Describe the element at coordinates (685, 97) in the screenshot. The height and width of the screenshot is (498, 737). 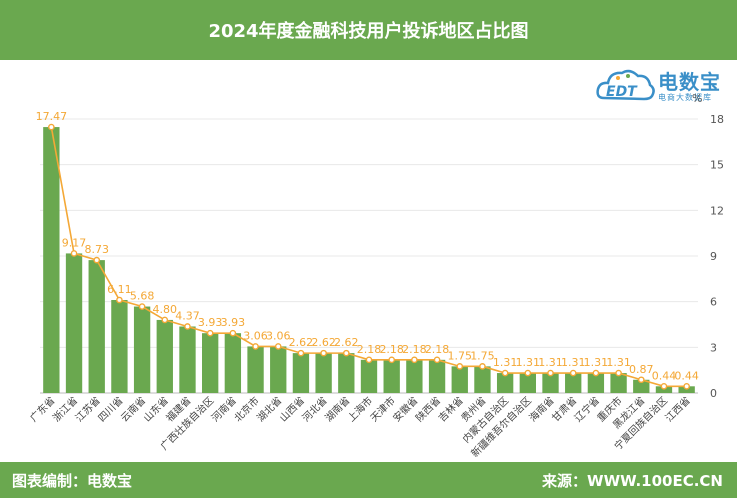
I see `logo-subtitle: 电商大数据库` at that location.